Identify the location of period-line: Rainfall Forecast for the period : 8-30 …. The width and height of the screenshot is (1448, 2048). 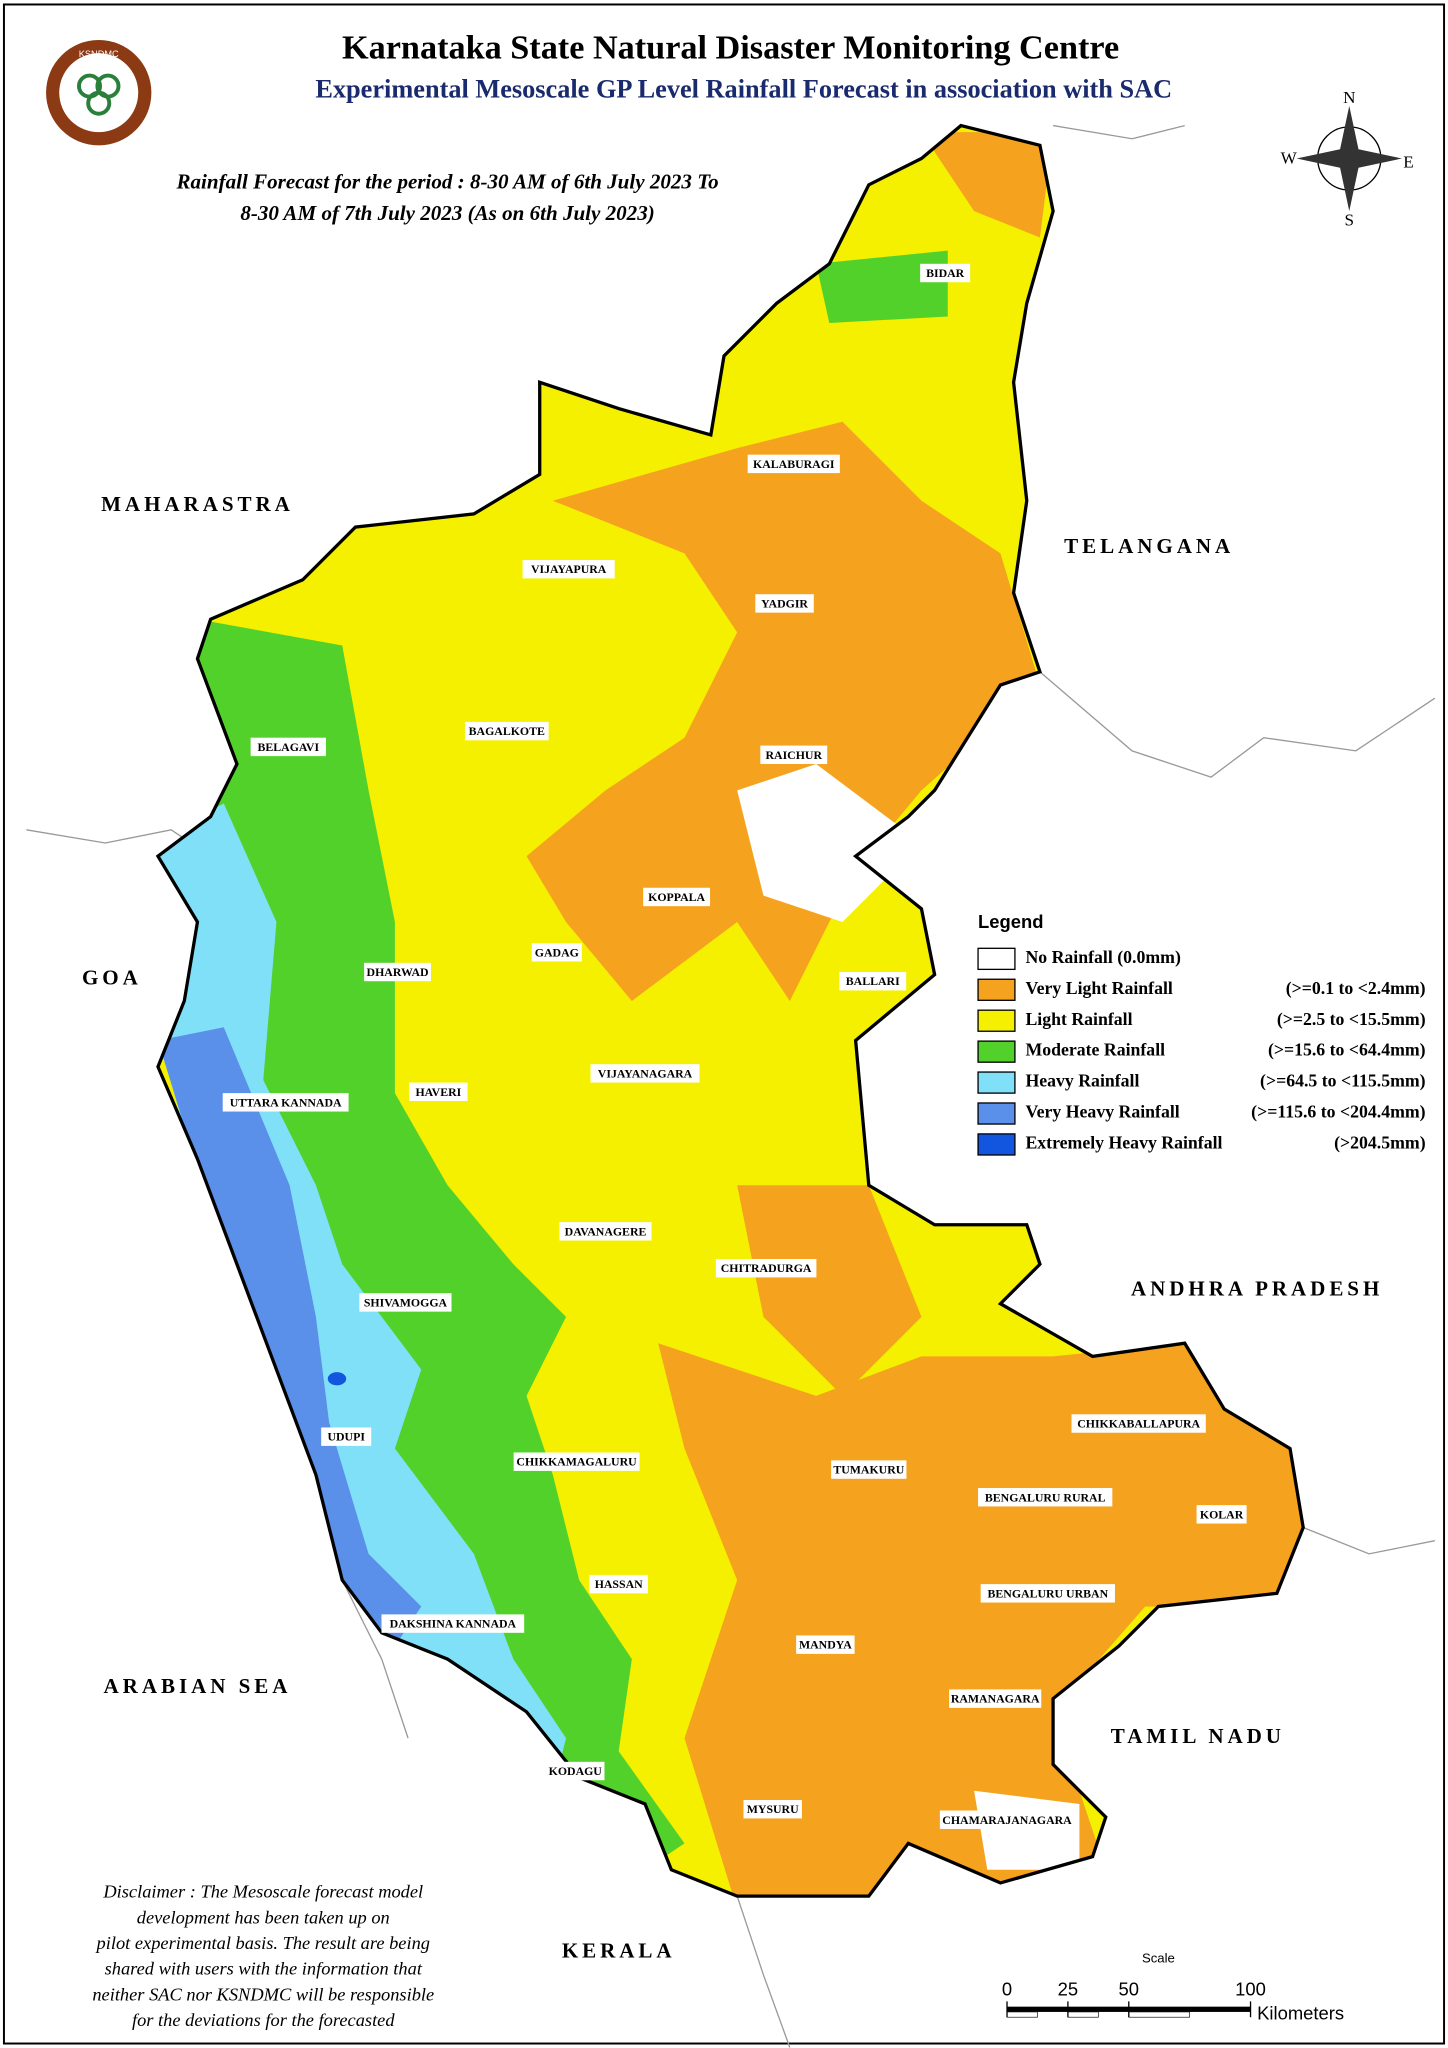
(446, 181).